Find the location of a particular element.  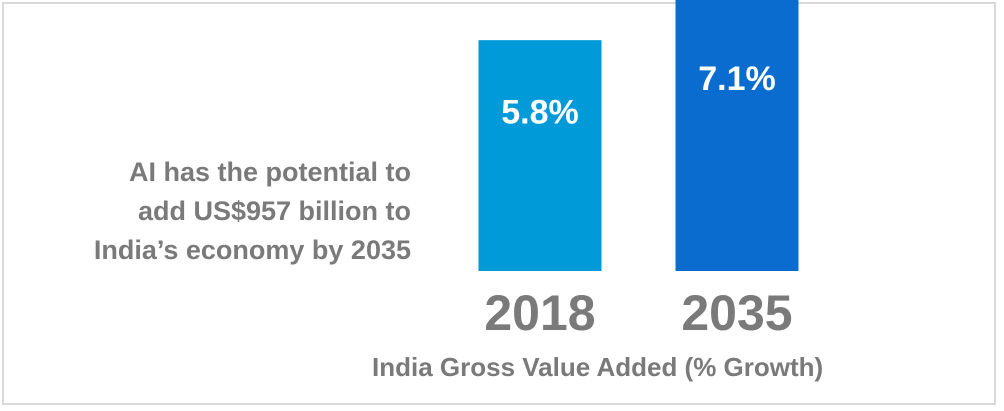

x-axis-title: India Gross Value Added (% Growth) is located at coordinates (598, 367).